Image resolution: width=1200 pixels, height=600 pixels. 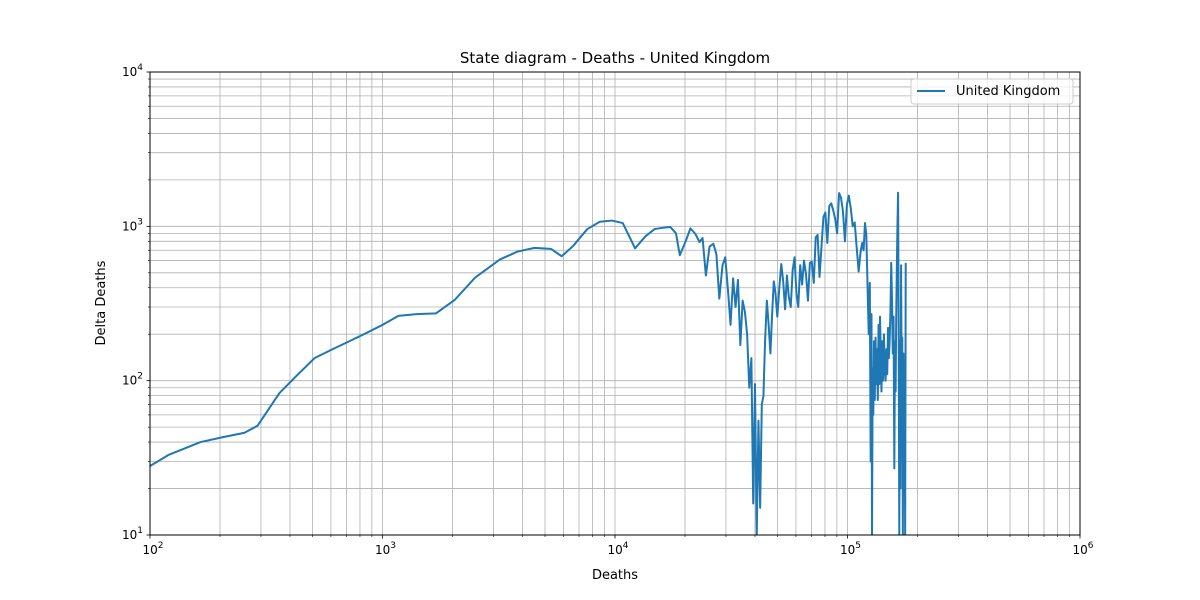 I want to click on x-tick-label: 10⁵, so click(x=850, y=549).